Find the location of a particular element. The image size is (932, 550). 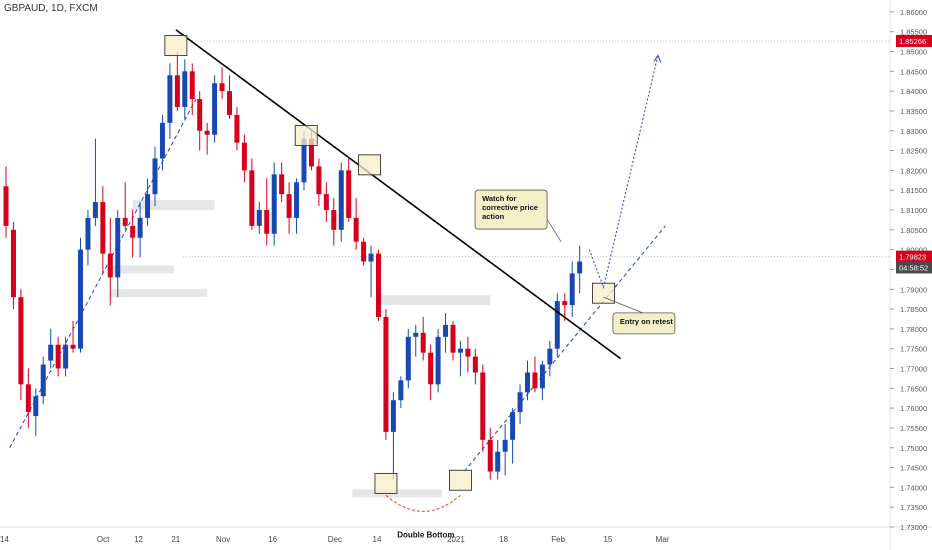

y-tick-label: 1.74000 is located at coordinates (913, 487).